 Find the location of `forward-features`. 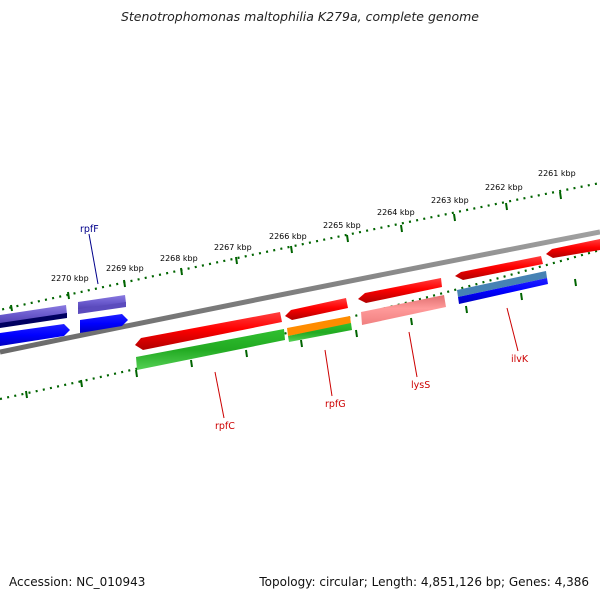

forward-features is located at coordinates (367, 294).